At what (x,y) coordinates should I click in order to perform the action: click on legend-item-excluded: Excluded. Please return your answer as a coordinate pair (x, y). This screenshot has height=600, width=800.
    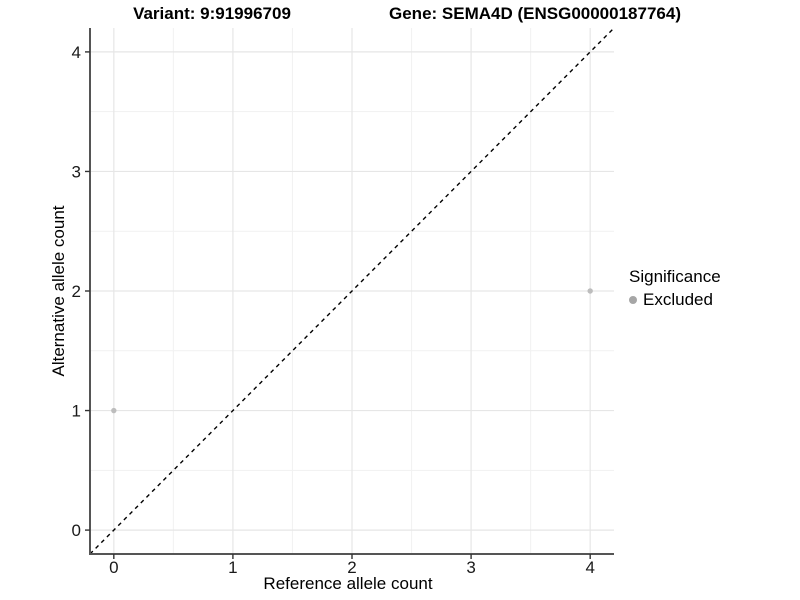
    Looking at the image, I should click on (675, 300).